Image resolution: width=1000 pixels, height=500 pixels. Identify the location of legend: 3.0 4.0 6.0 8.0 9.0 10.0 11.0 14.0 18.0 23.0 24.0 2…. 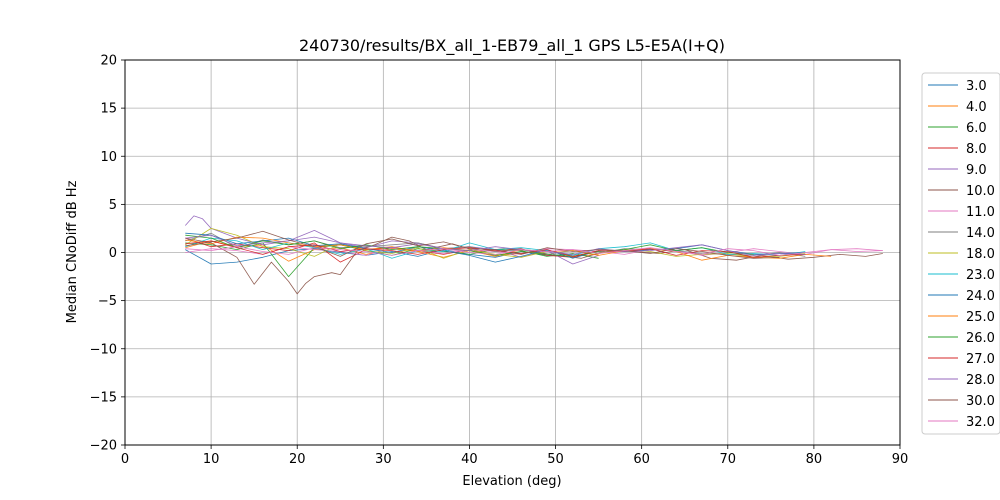
(960, 253).